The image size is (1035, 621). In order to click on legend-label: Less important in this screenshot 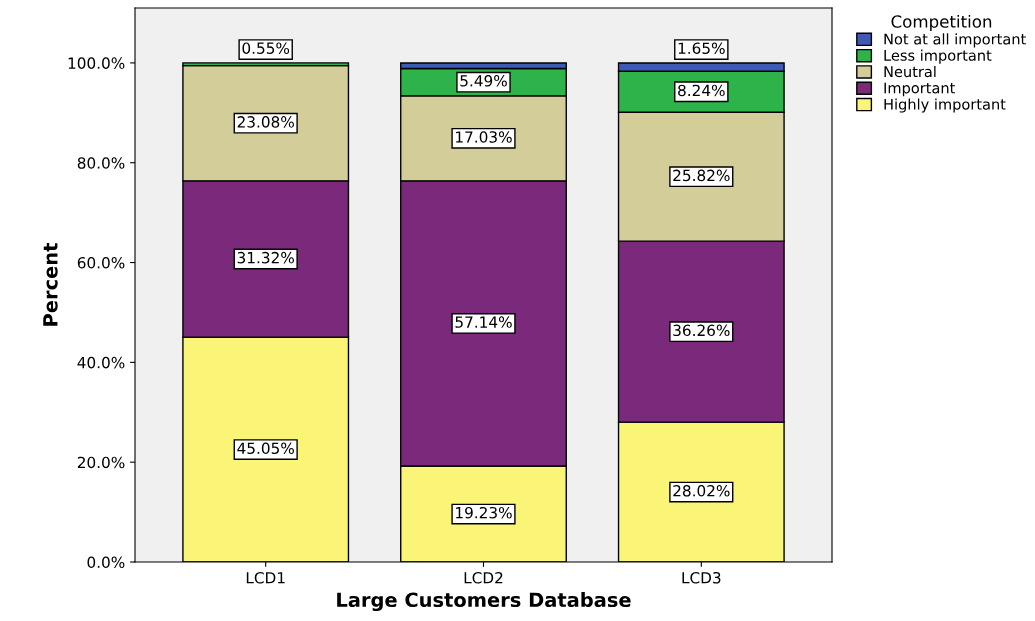, I will do `click(938, 56)`.